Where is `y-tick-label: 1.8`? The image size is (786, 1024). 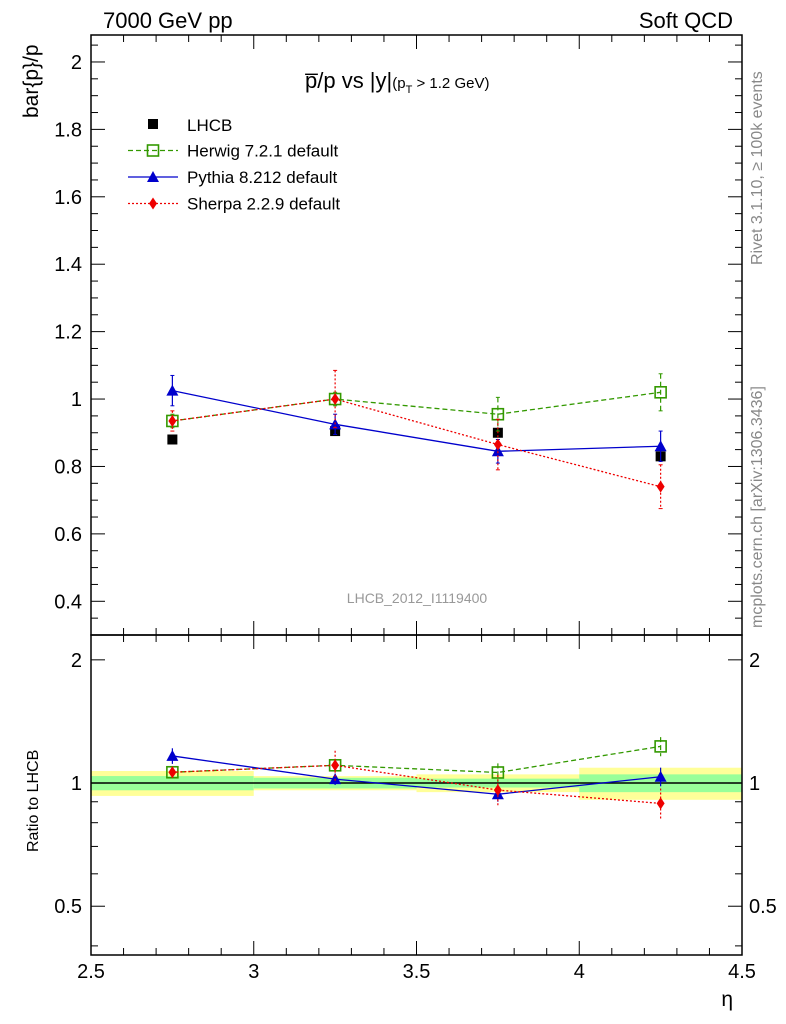
y-tick-label: 1.8 is located at coordinates (68, 130).